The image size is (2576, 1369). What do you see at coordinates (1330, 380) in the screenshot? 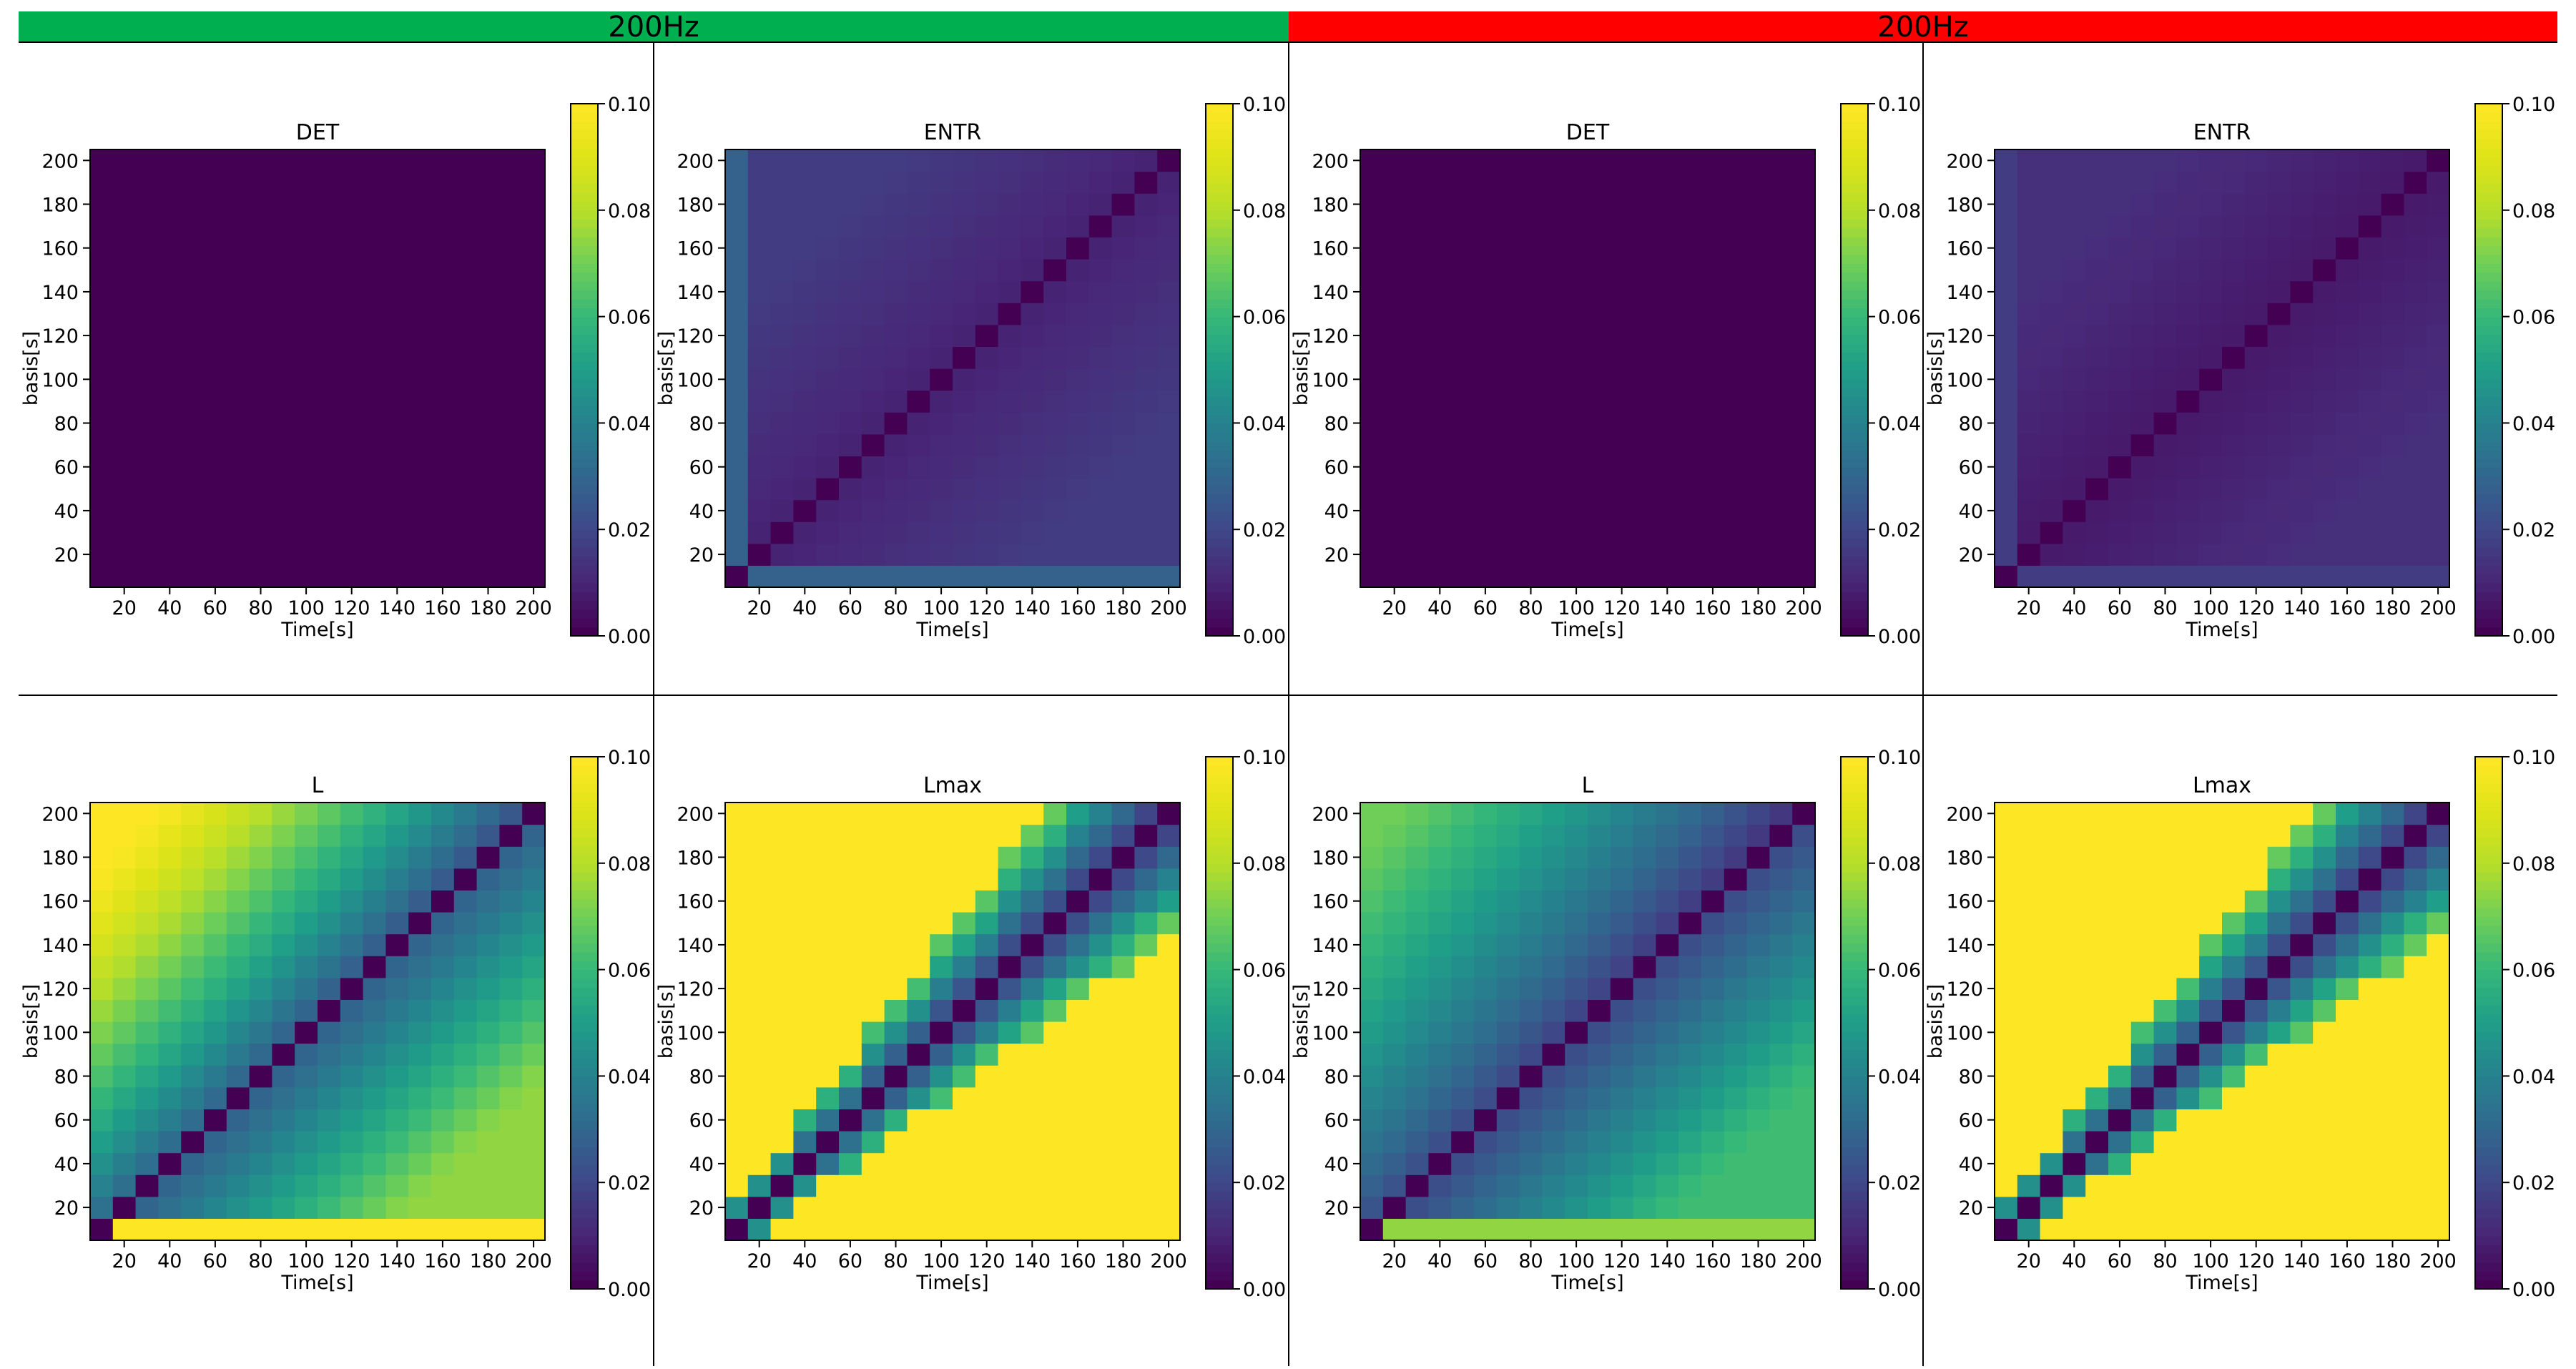
I see `y-tick-label: 100` at bounding box center [1330, 380].